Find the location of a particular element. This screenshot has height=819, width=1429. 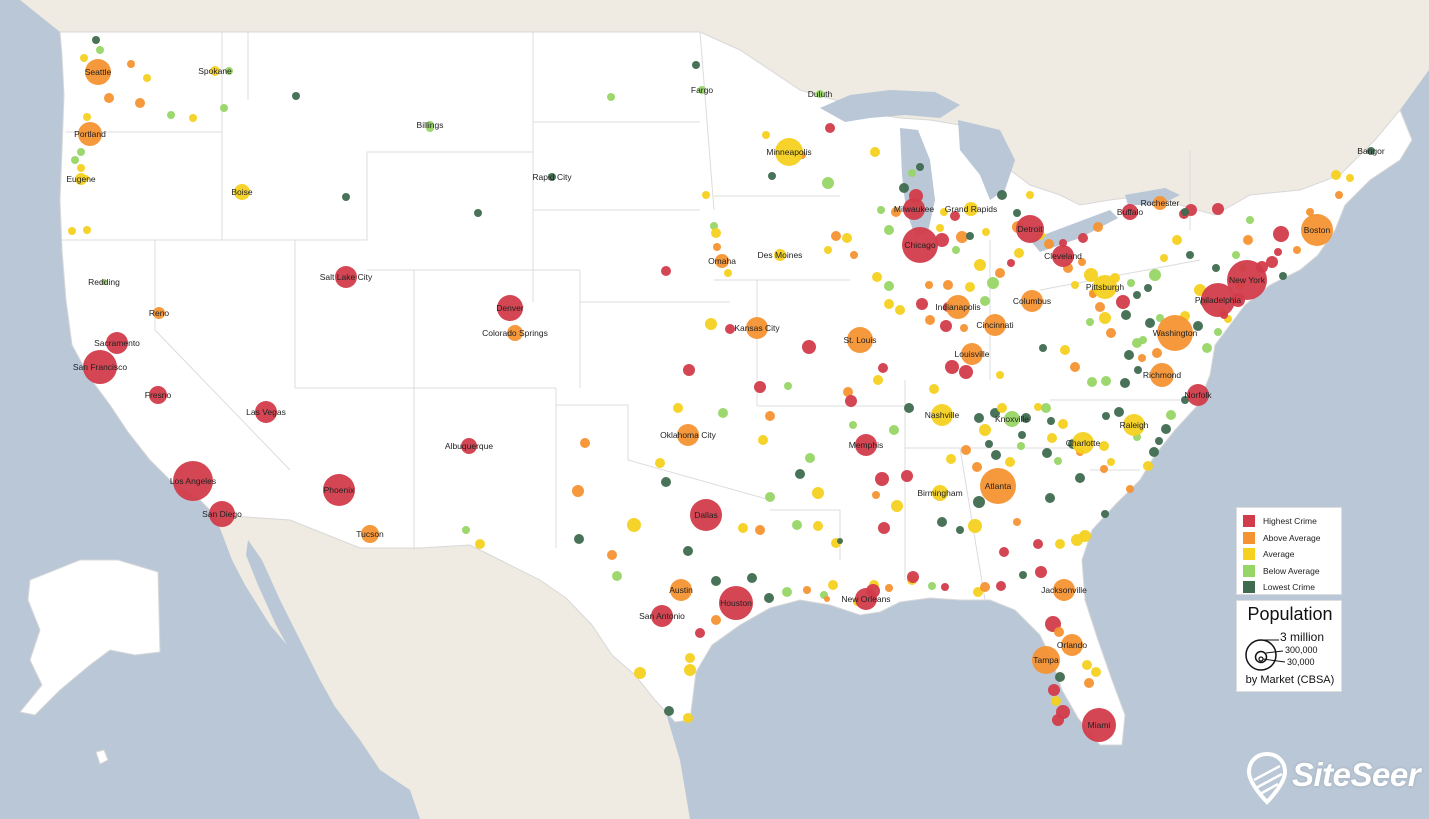

city-marker-jacksonville is located at coordinates (1064, 590).